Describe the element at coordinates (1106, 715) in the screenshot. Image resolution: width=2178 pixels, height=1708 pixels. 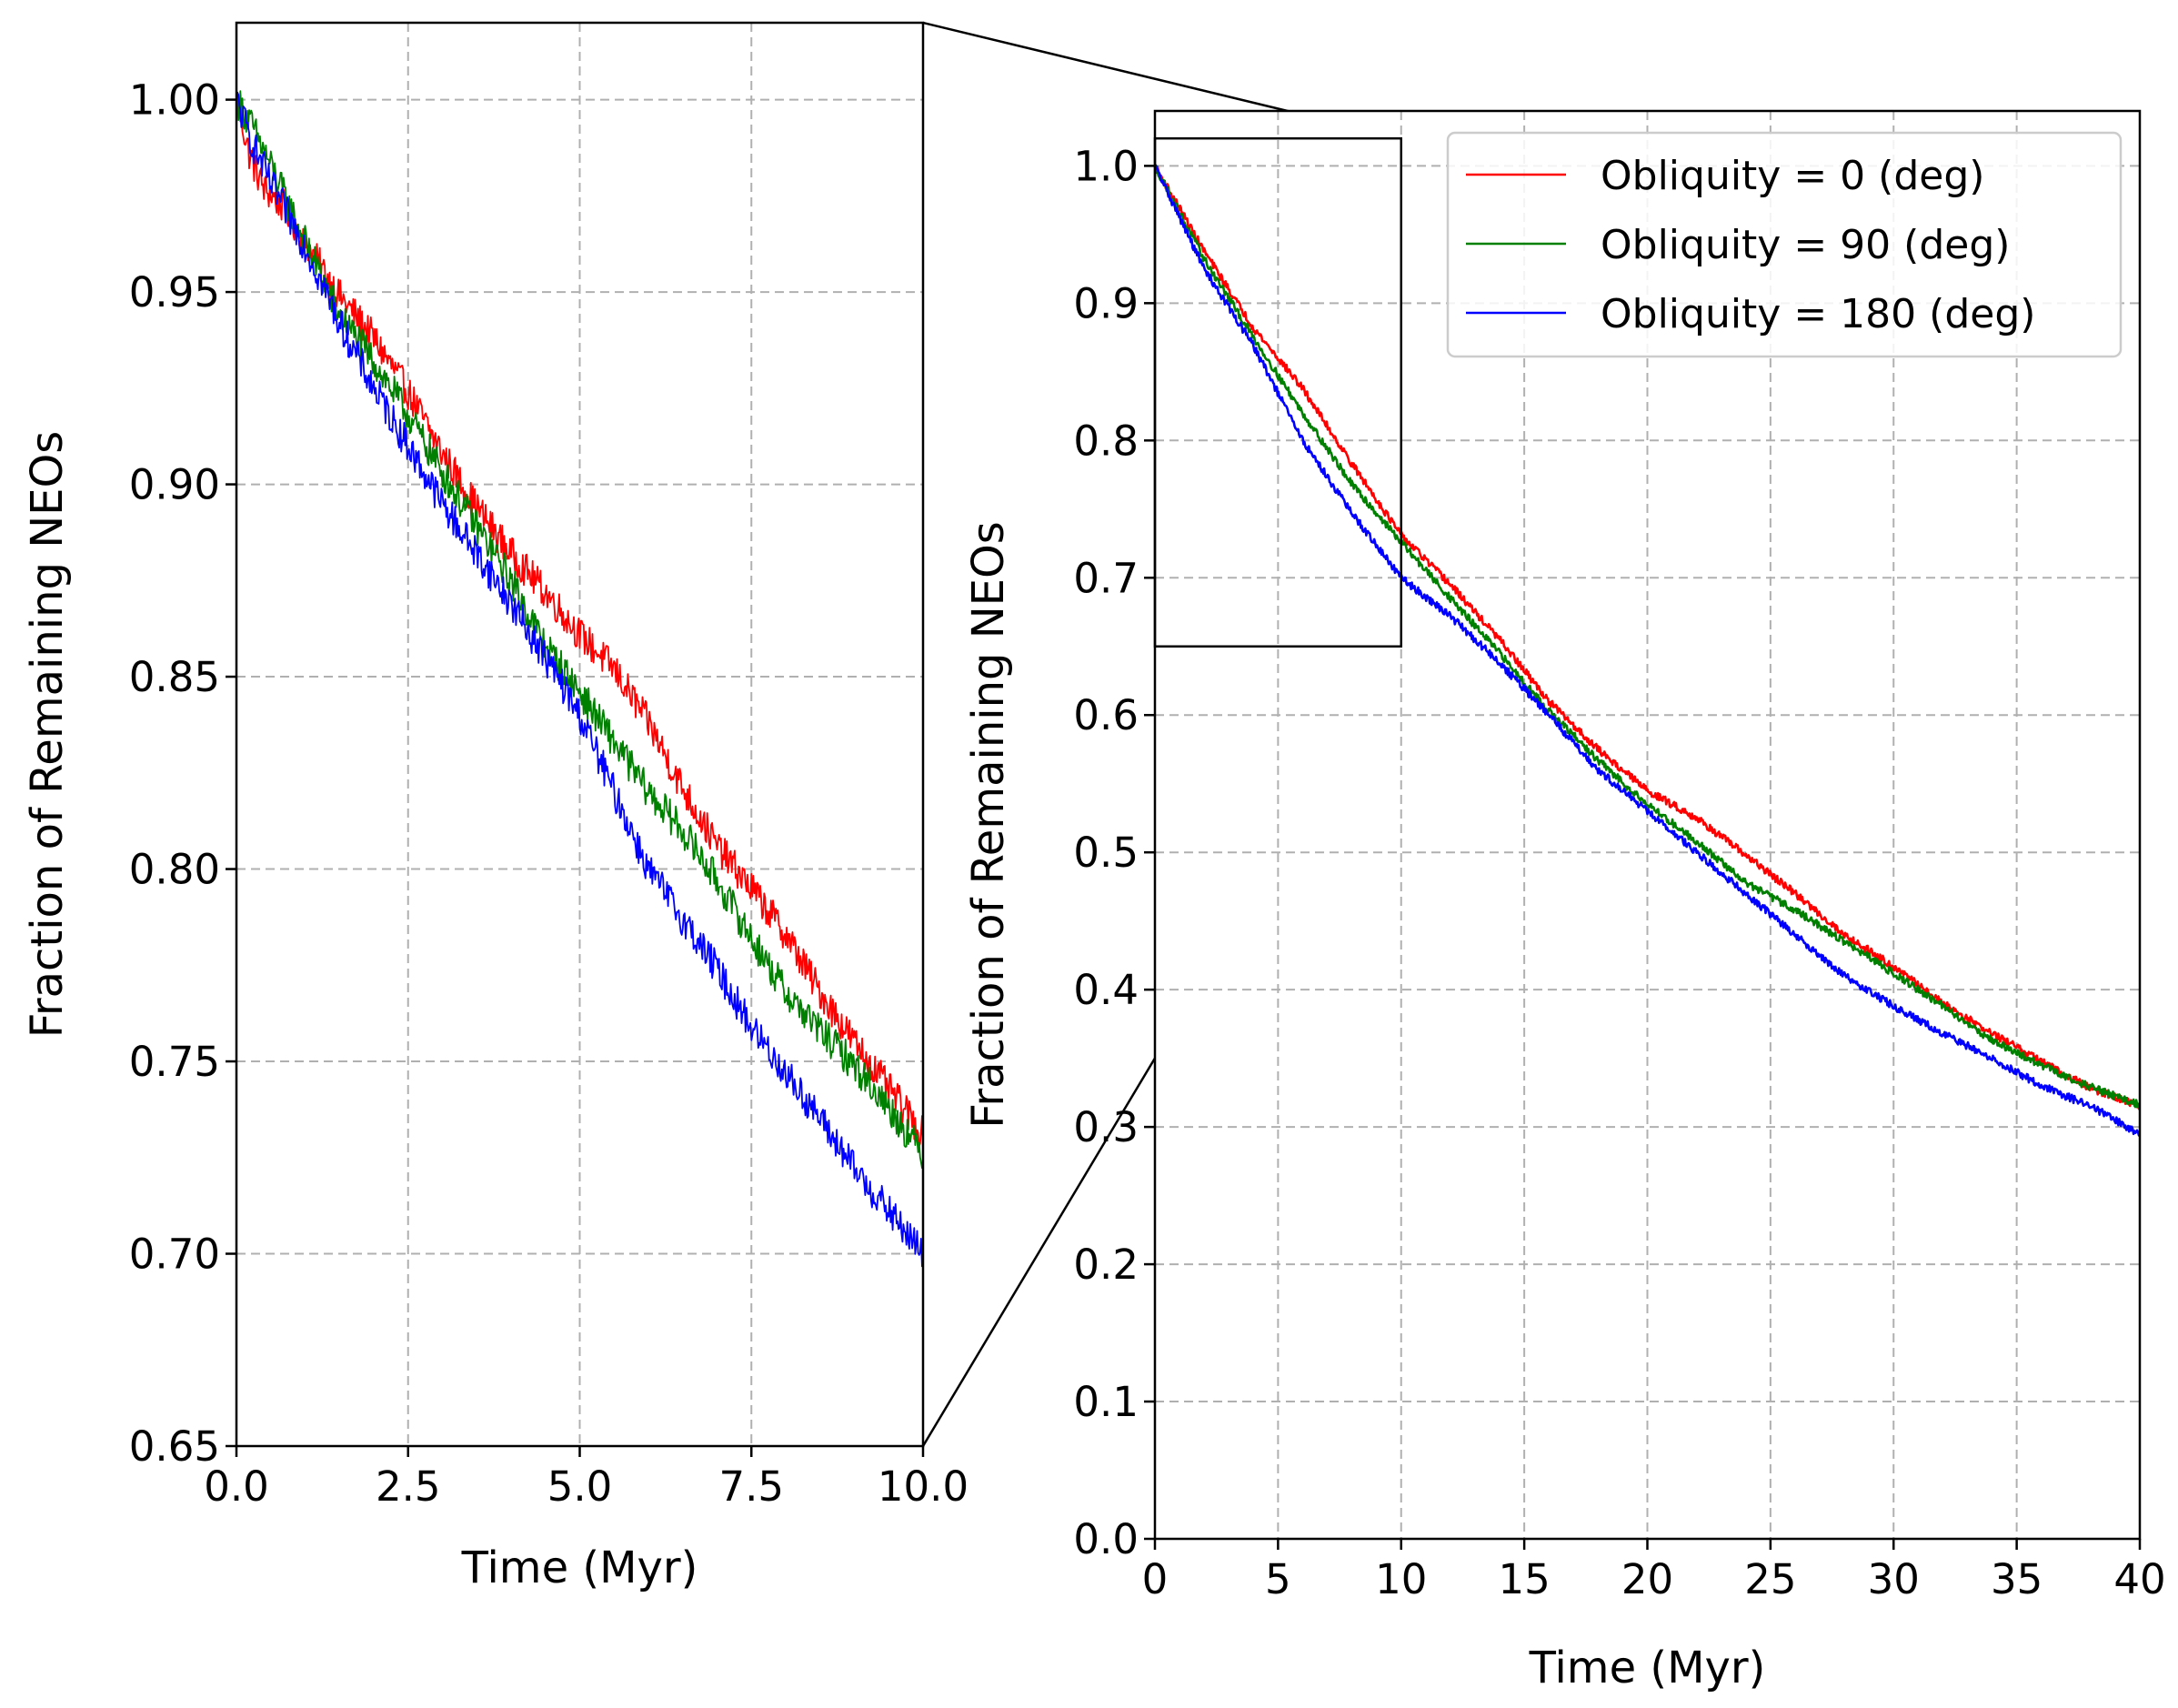
I see `y-tick-label: 0.6` at that location.